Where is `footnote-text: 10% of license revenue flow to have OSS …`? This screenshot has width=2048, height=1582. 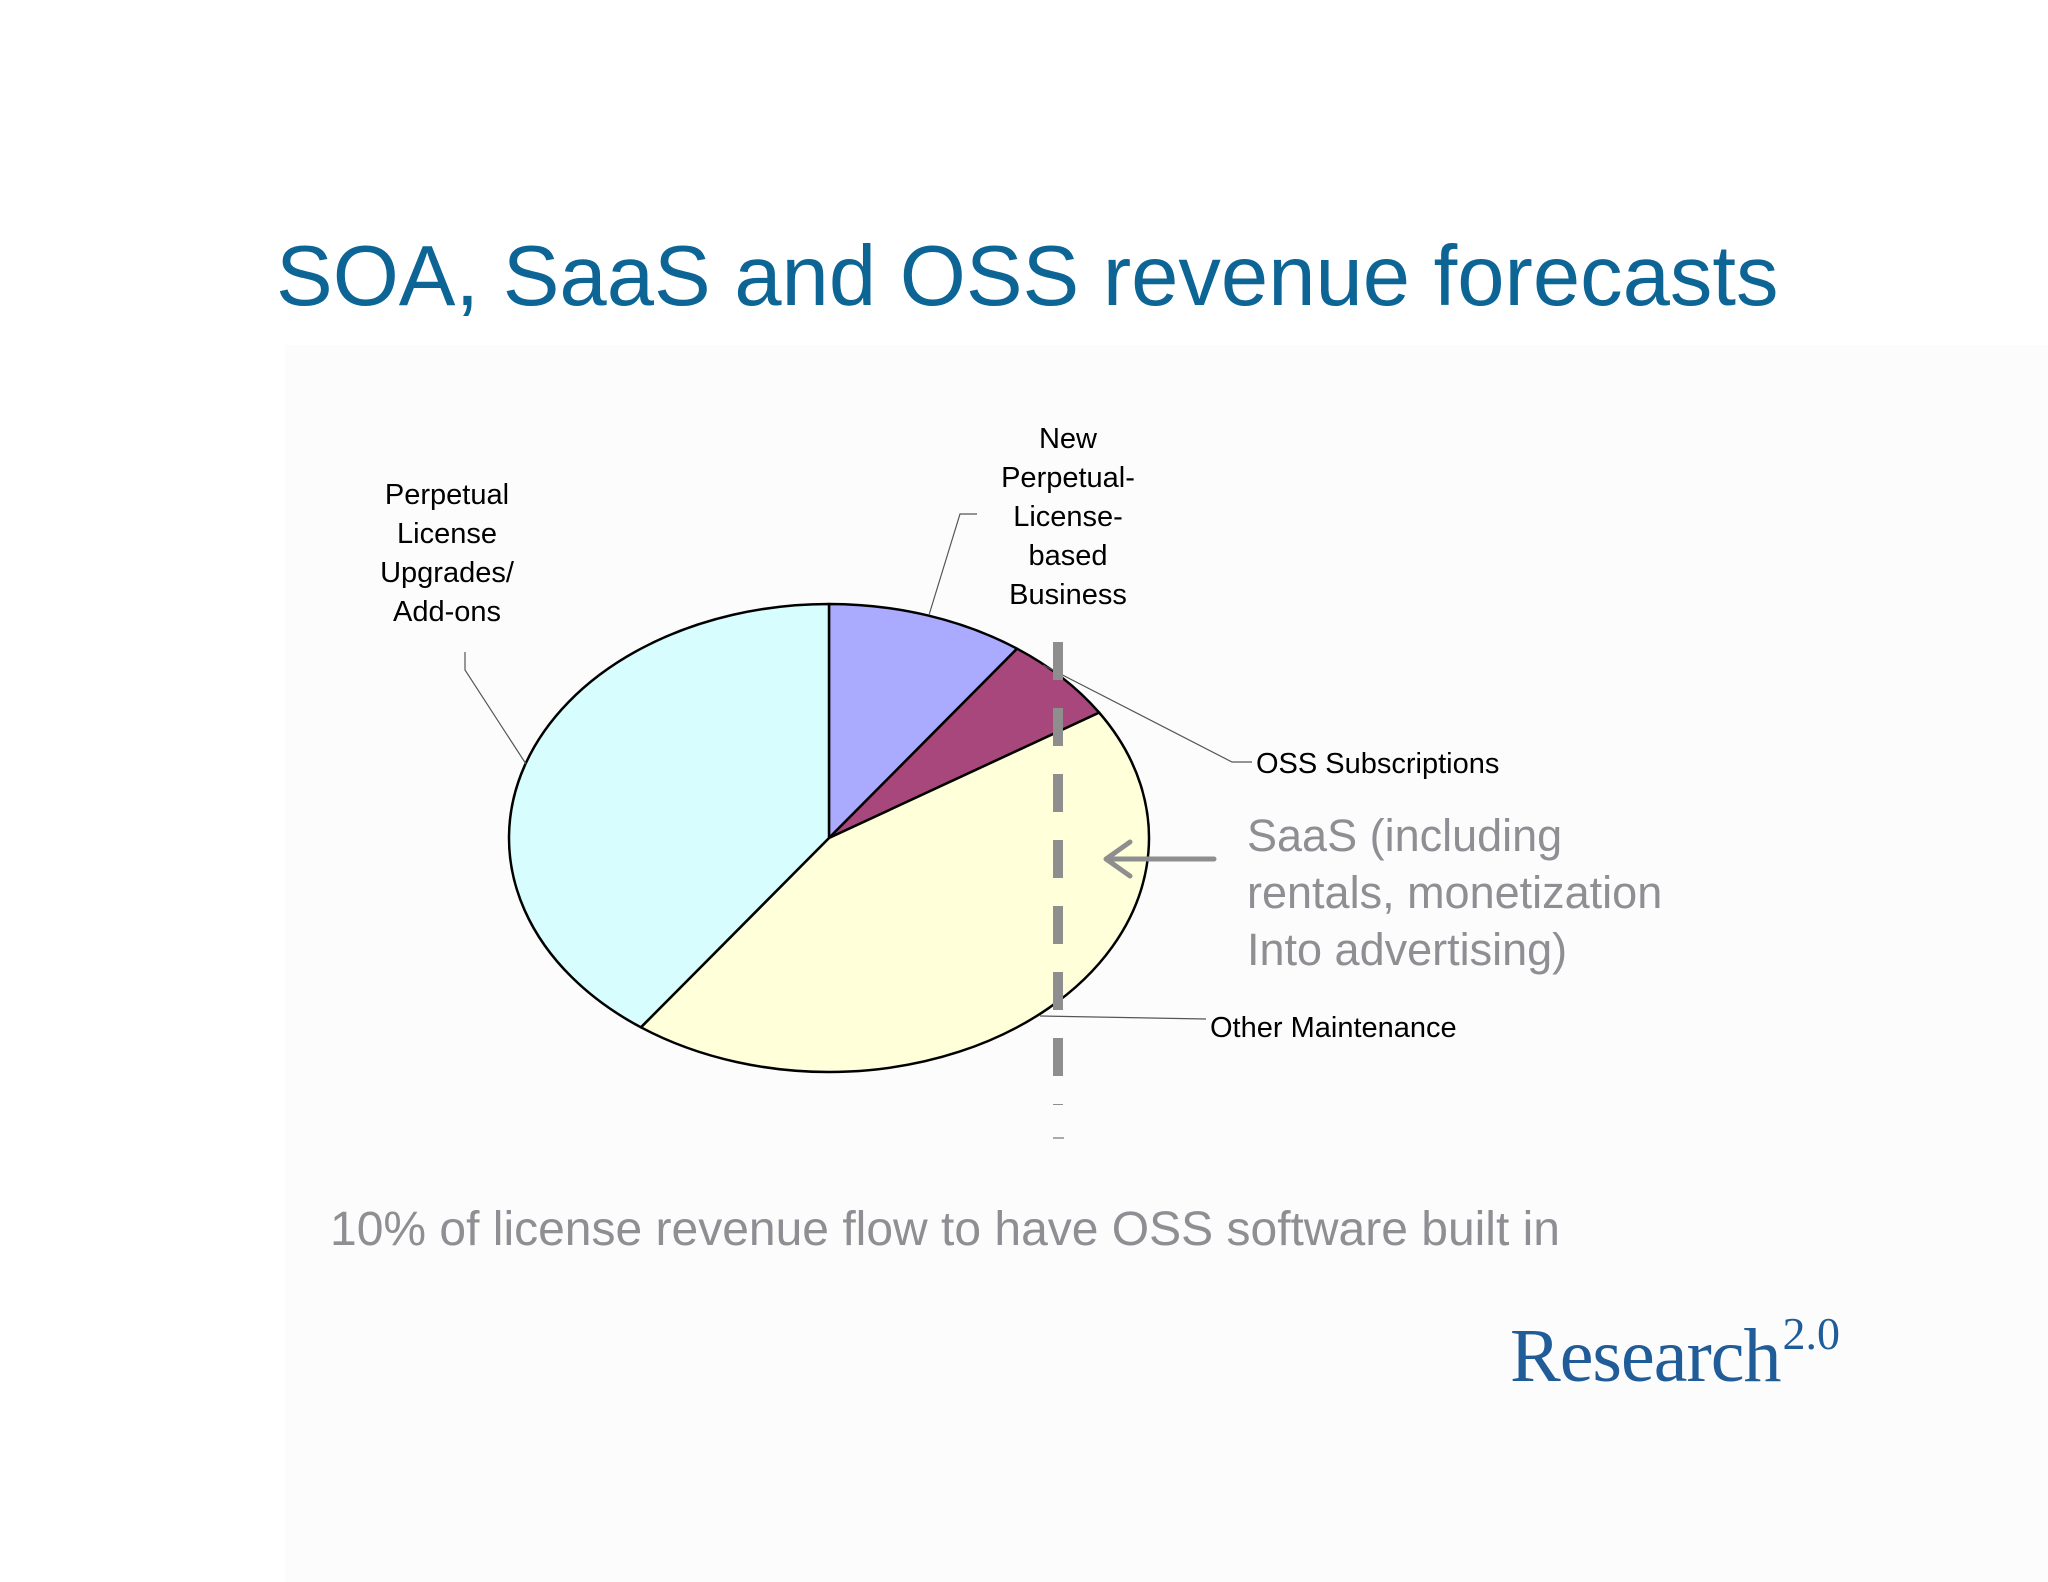
footnote-text: 10% of license revenue flow to have OSS … is located at coordinates (945, 1229).